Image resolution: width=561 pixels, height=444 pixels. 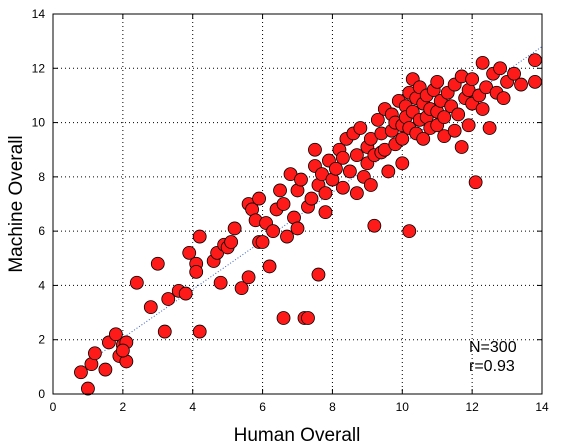 What do you see at coordinates (39, 123) in the screenshot?
I see `y-tick-label: 10` at bounding box center [39, 123].